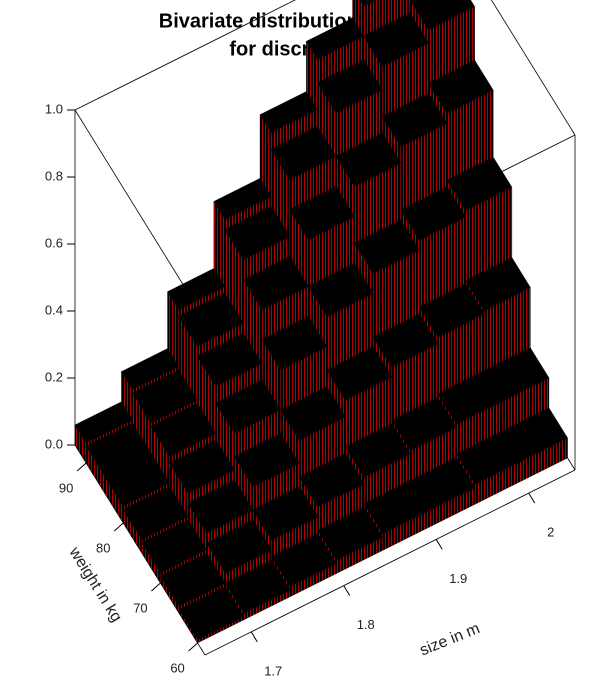  What do you see at coordinates (177, 667) in the screenshot?
I see `y-tick-label: 60` at bounding box center [177, 667].